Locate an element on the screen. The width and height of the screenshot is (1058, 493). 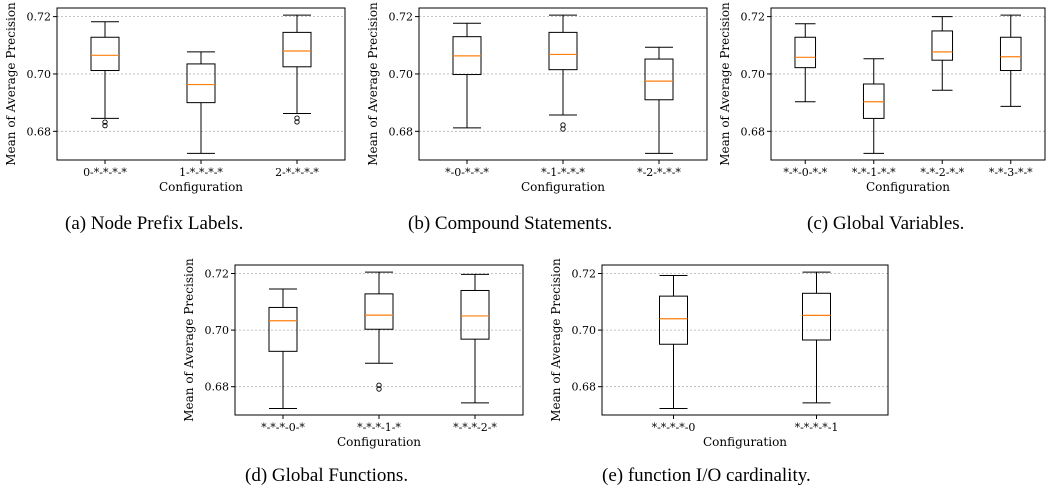
x-tick-label: 1-*-*-*-* is located at coordinates (201, 172).